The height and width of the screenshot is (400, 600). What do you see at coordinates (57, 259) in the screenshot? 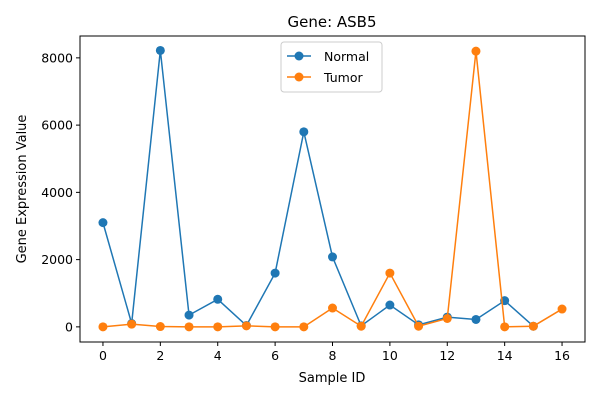
I see `y-tick-label: 2000` at bounding box center [57, 259].